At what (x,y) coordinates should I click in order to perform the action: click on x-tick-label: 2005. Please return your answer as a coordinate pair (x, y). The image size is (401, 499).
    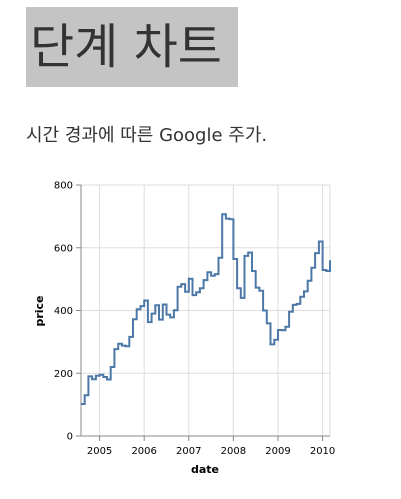
    Looking at the image, I should click on (99, 451).